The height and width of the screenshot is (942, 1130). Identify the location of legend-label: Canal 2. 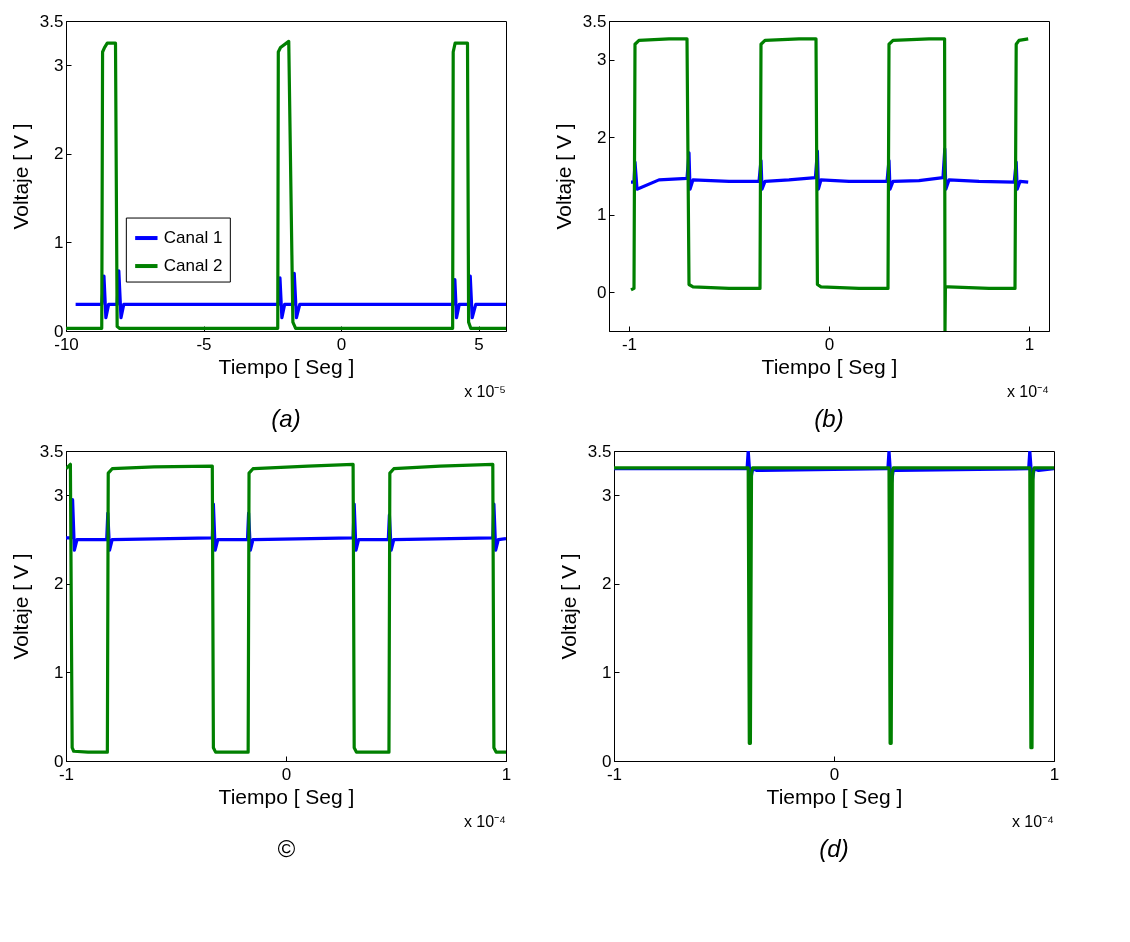
(193, 266).